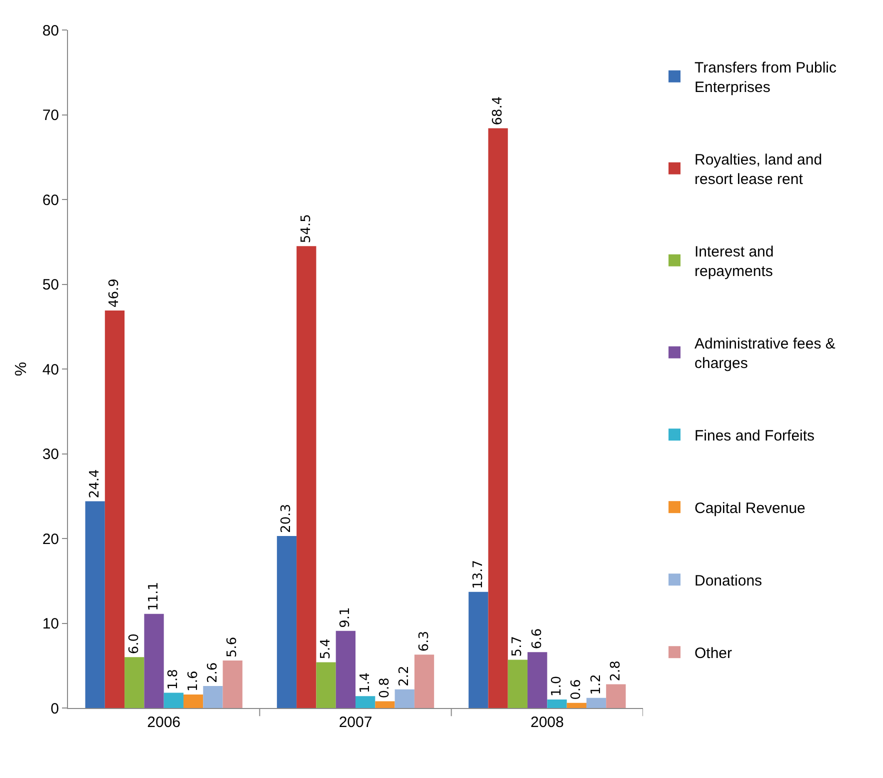  What do you see at coordinates (734, 261) in the screenshot?
I see `legend-label: Interest and repayments` at bounding box center [734, 261].